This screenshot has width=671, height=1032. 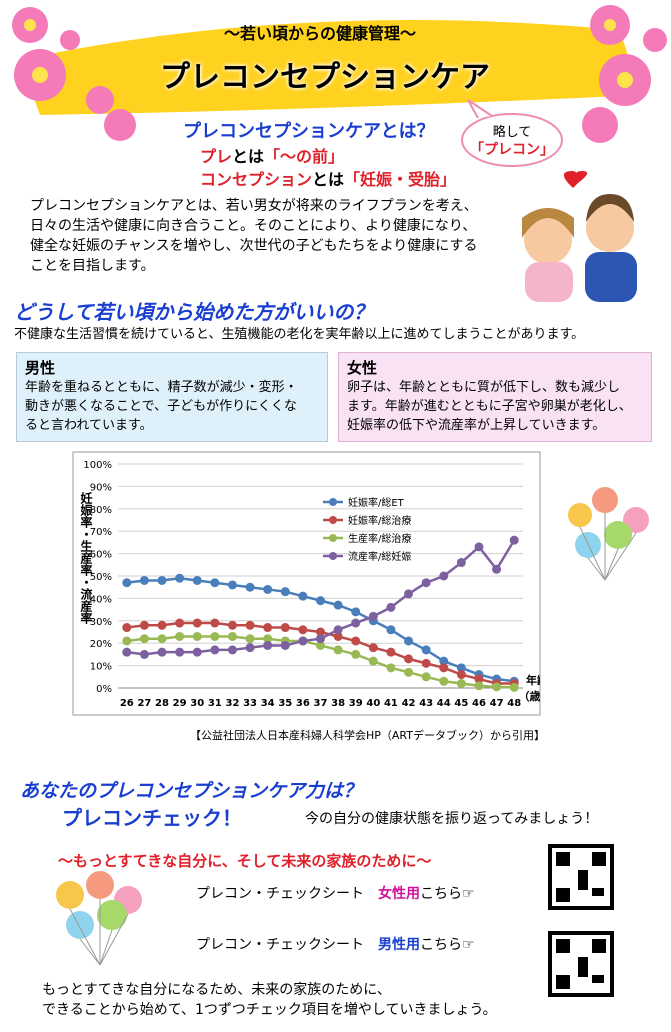 What do you see at coordinates (309, 131) in the screenshot?
I see `about-heading: プレコンセプションケアとは？` at bounding box center [309, 131].